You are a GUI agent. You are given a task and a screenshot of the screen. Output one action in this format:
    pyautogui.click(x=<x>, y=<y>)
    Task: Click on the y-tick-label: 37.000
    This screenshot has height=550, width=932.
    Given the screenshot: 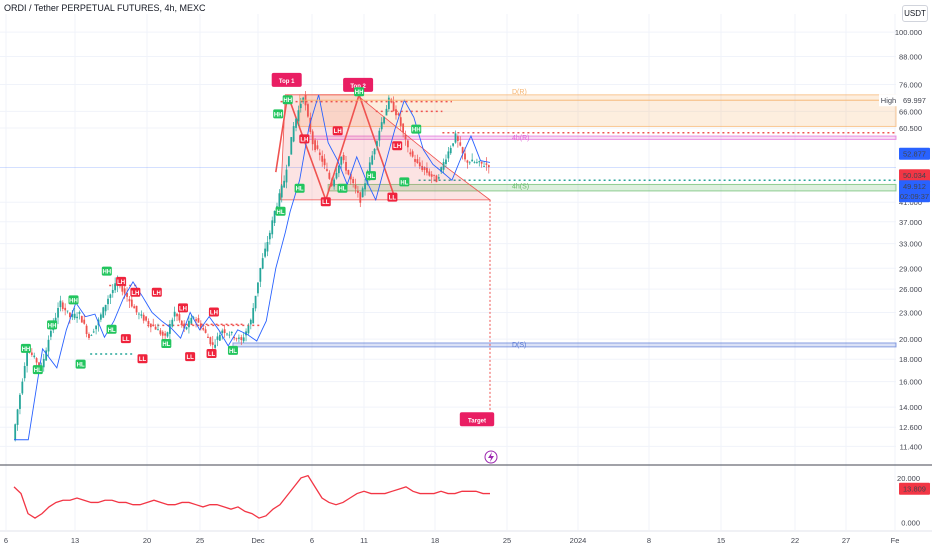 What is the action you would take?
    pyautogui.click(x=910, y=222)
    